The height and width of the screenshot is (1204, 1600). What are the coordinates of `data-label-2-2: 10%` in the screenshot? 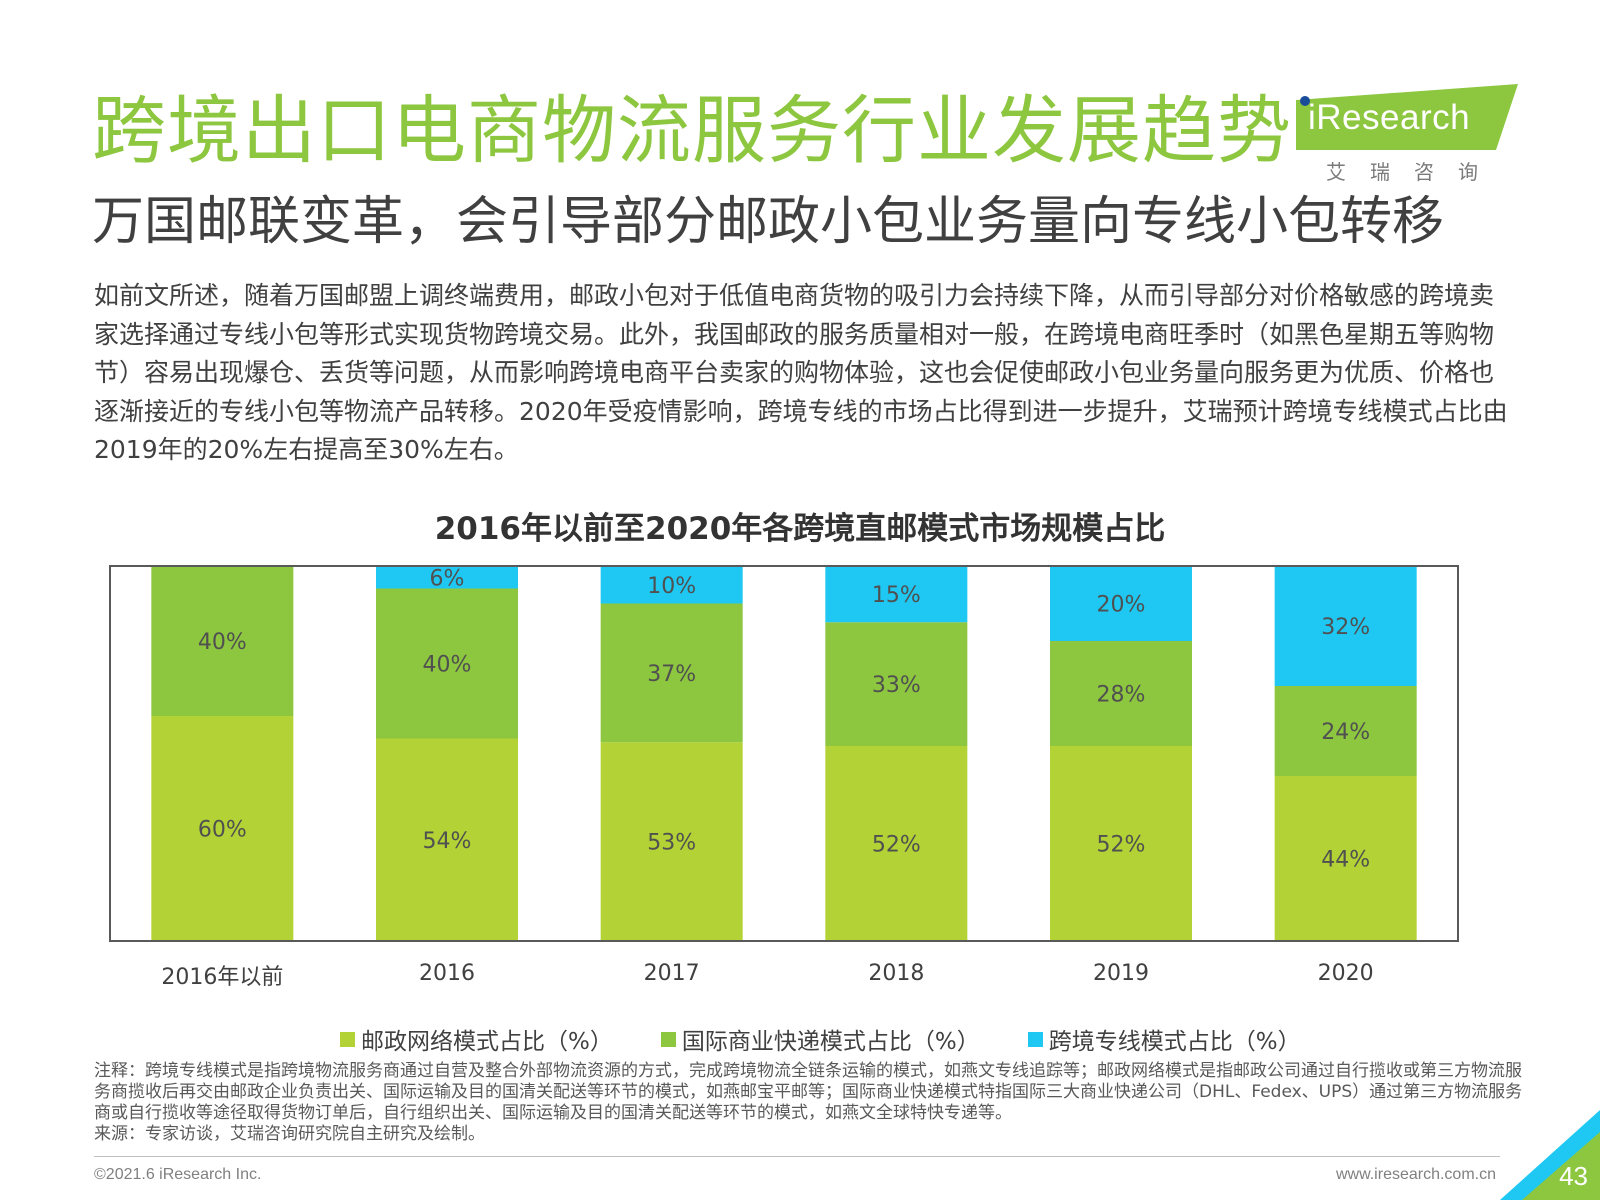 It's located at (671, 586).